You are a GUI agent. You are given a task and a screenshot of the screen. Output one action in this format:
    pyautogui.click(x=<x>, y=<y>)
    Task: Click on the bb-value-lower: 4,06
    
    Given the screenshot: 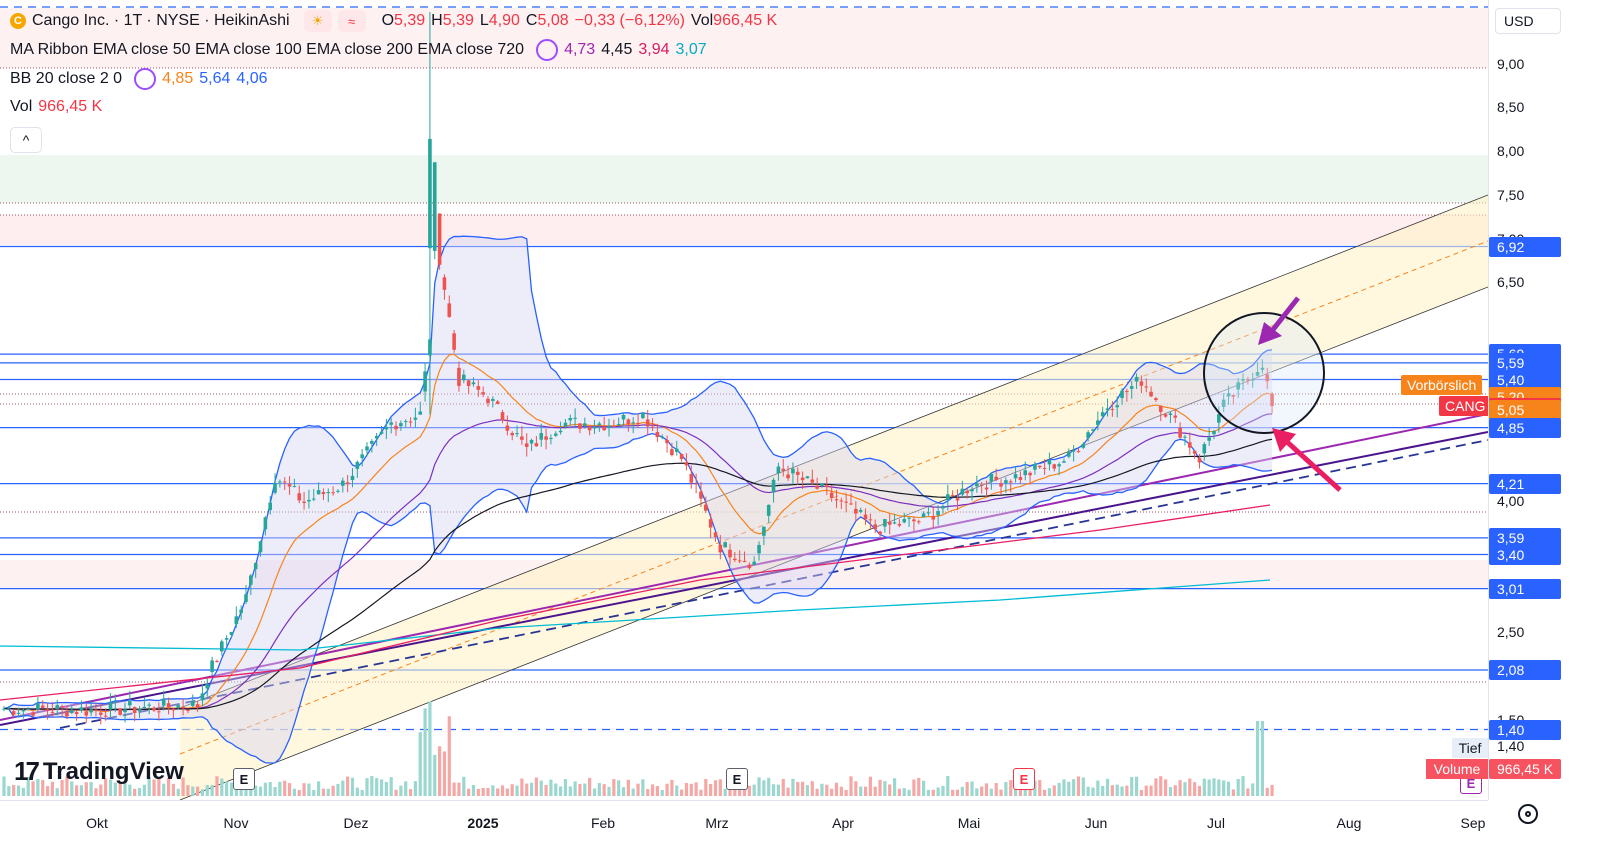 What is the action you would take?
    pyautogui.click(x=252, y=78)
    